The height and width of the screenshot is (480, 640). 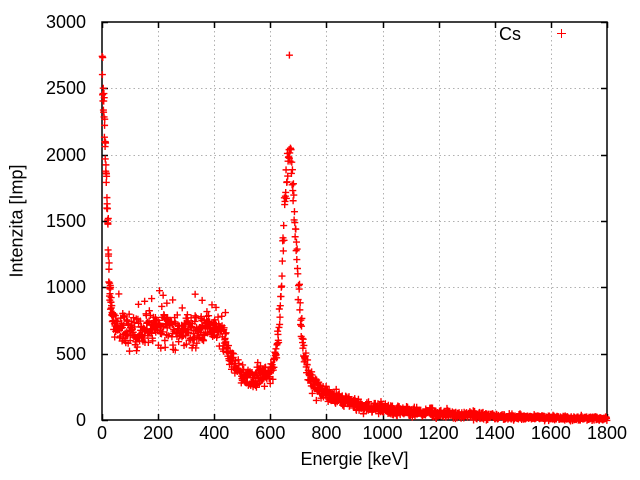 What do you see at coordinates (101, 433) in the screenshot?
I see `x-tick-label: 0` at bounding box center [101, 433].